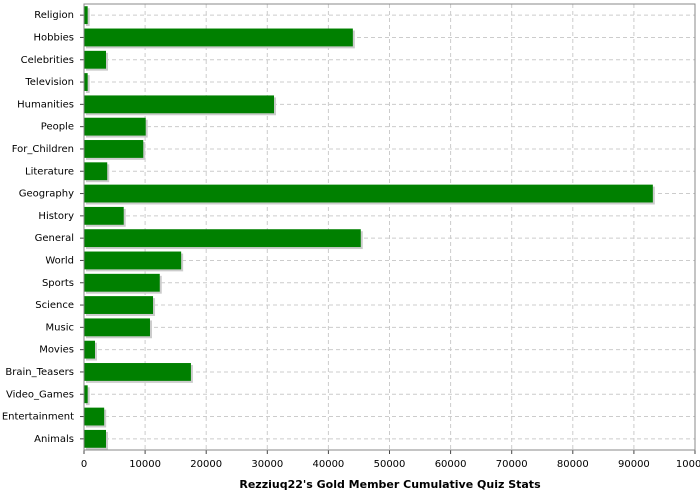 The height and width of the screenshot is (500, 700). I want to click on x-tick-label: 100000, so click(688, 464).